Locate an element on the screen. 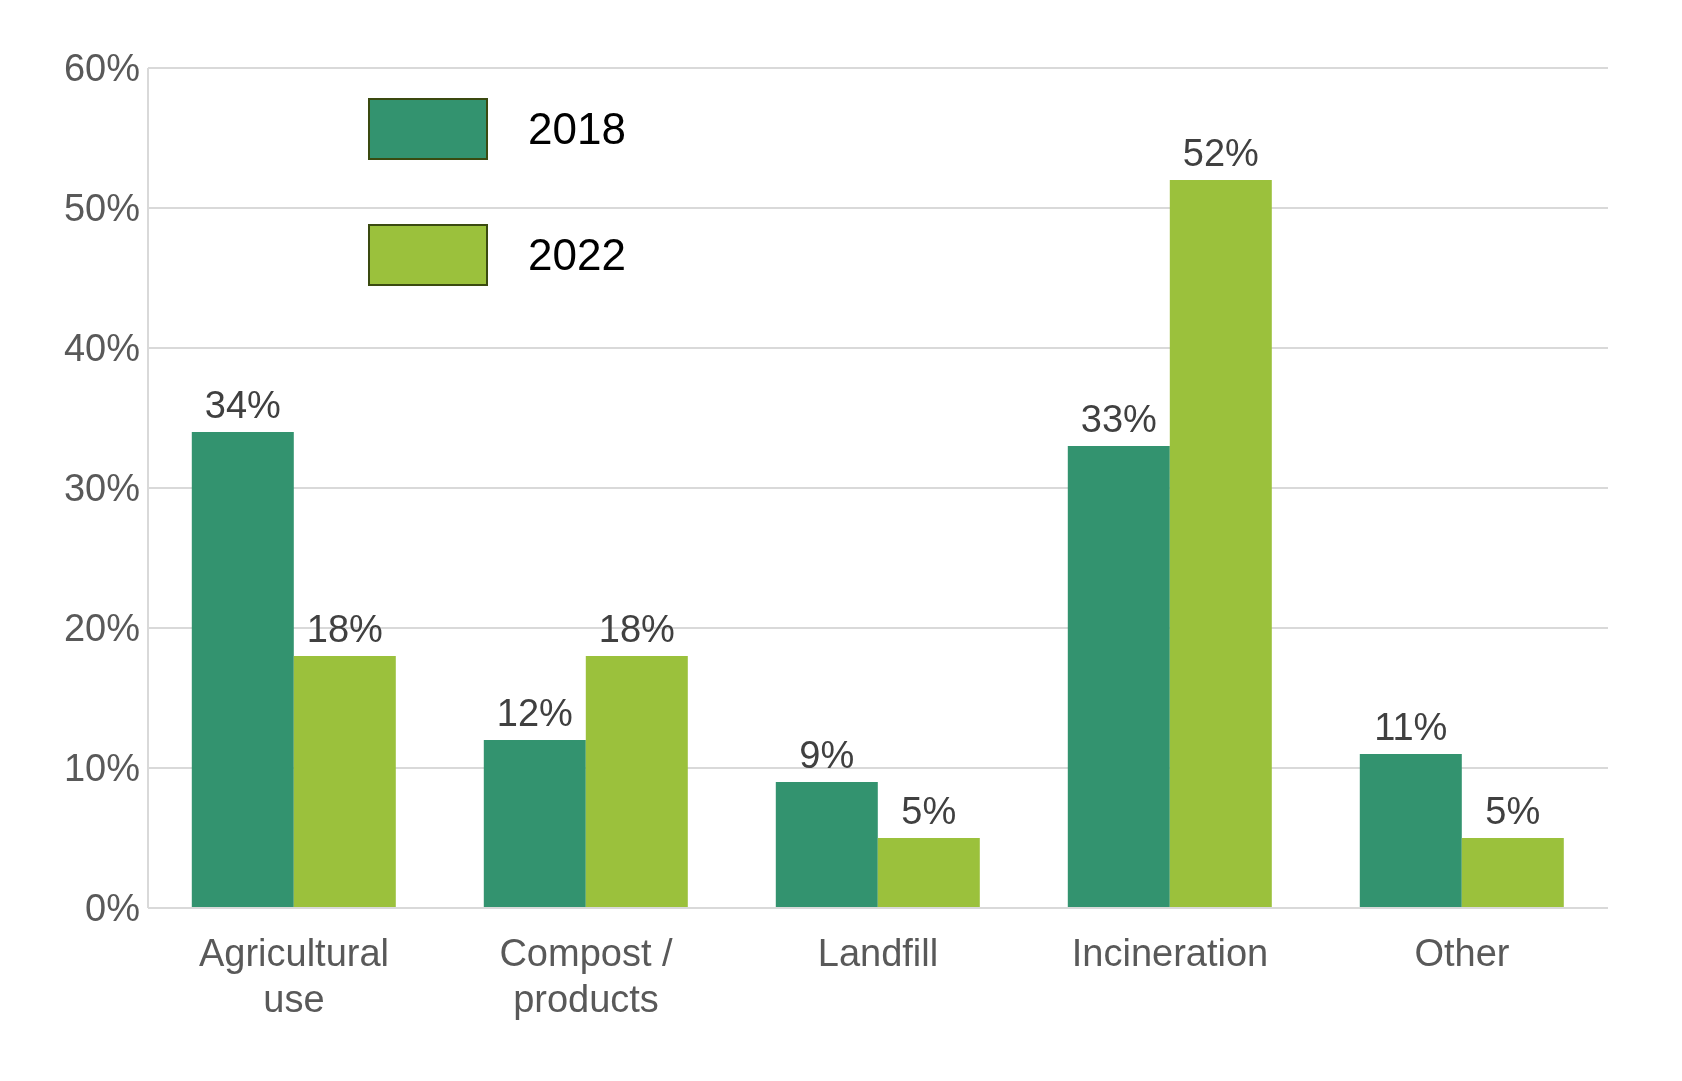  data-label: 11% is located at coordinates (1411, 727).